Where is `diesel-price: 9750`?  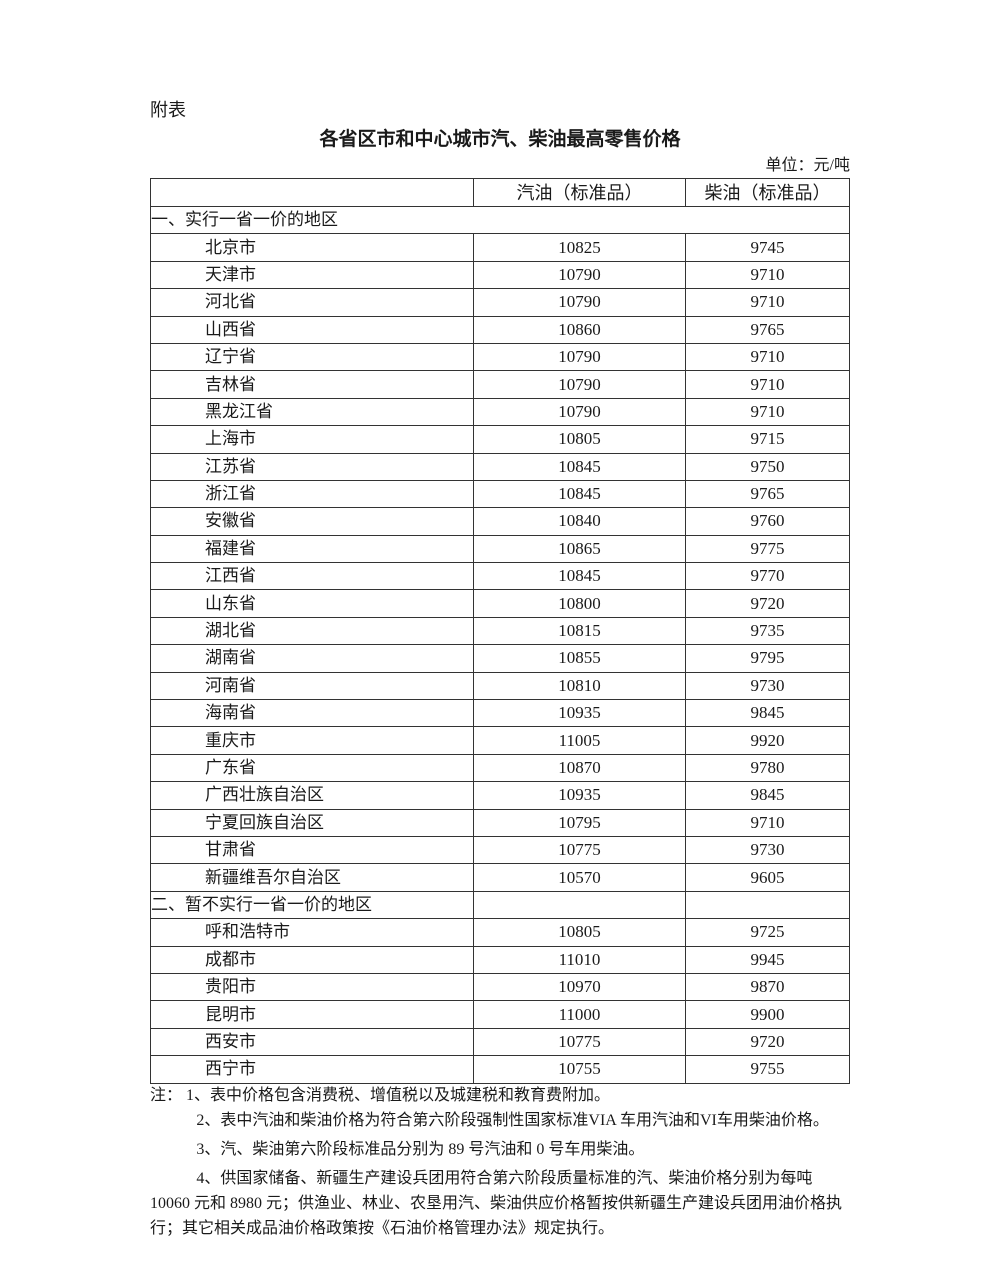 diesel-price: 9750 is located at coordinates (767, 466).